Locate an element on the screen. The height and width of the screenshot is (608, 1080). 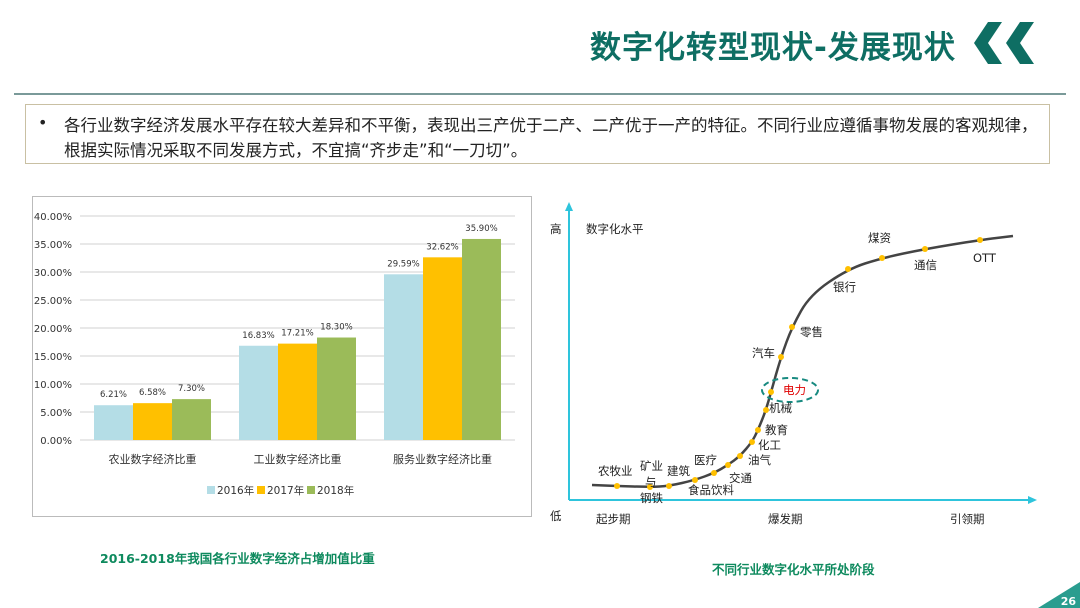
industry-label: 教育 is located at coordinates (776, 430).